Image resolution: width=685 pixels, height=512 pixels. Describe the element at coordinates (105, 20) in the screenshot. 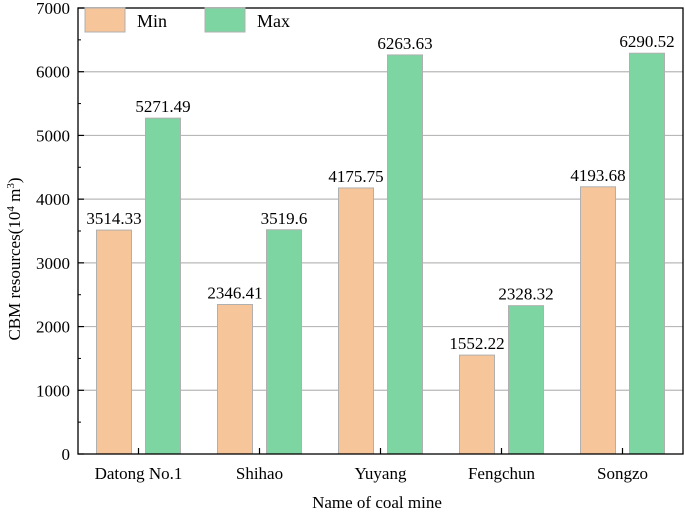

I see `legend-swatch-min` at that location.